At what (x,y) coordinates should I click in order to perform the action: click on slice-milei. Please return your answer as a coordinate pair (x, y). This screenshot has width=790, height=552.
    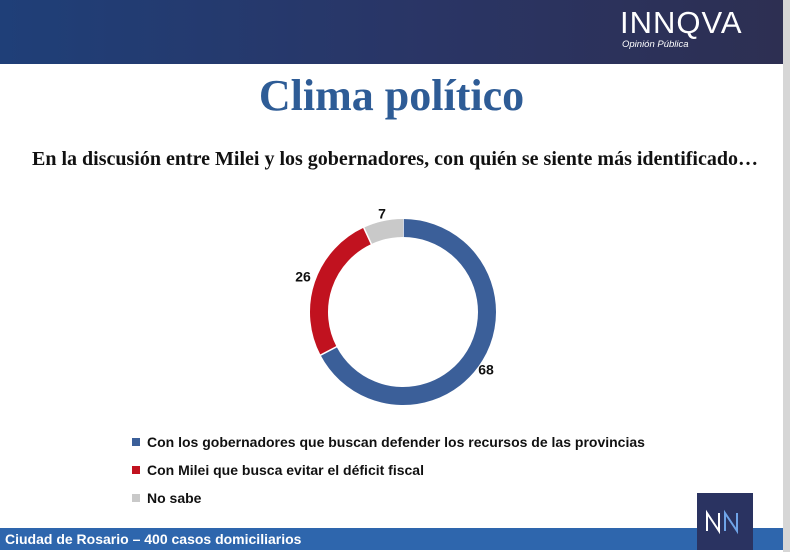
    Looking at the image, I should click on (341, 291).